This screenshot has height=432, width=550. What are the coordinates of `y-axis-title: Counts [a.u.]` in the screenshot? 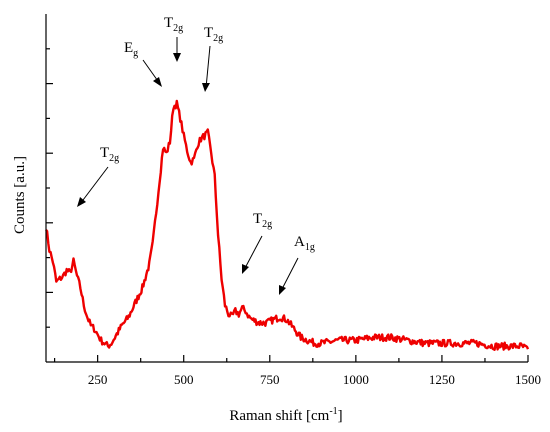 It's located at (20, 195).